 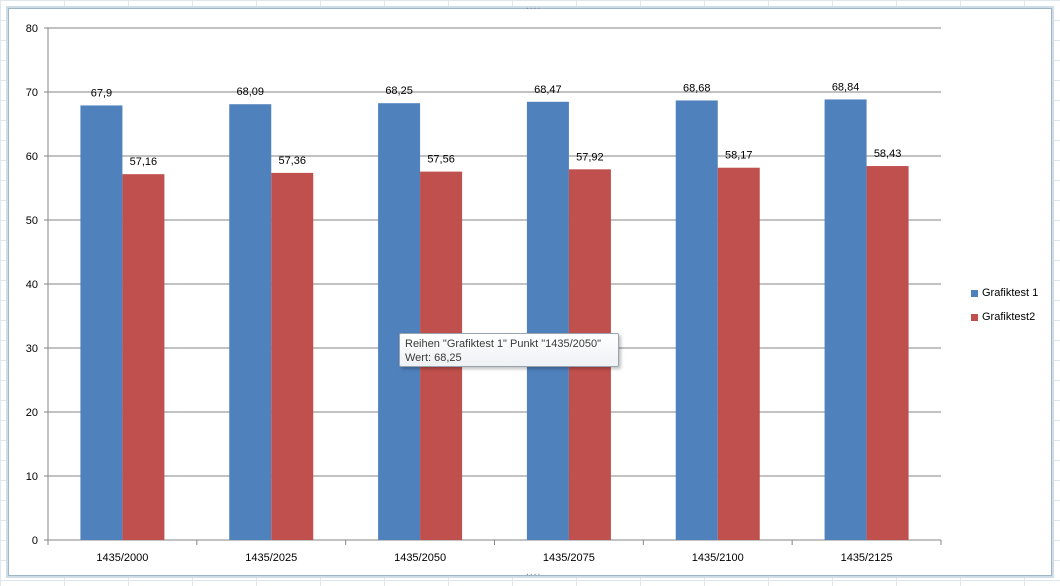 What do you see at coordinates (533, 574) in the screenshot?
I see `resize-handle-bottom: ····` at bounding box center [533, 574].